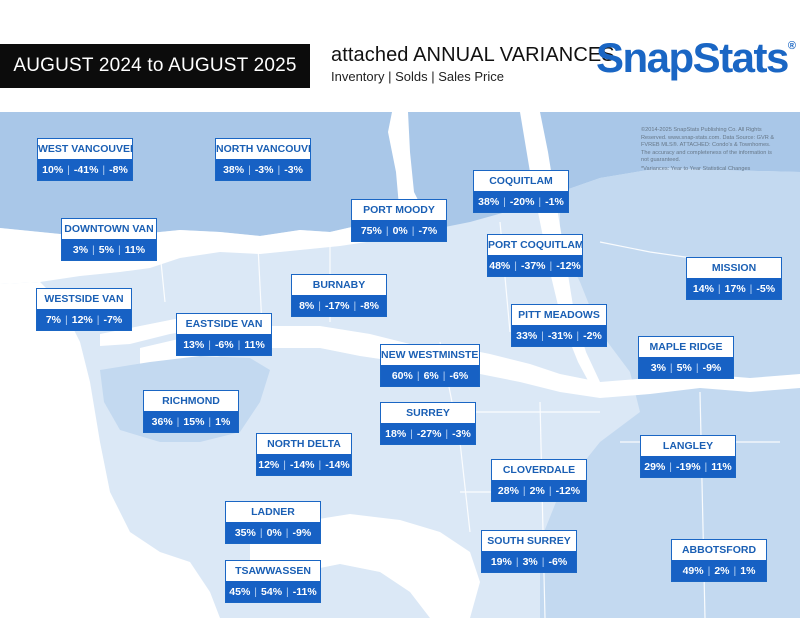  I want to click on region-name: PORT COQUITLAM, so click(535, 245).